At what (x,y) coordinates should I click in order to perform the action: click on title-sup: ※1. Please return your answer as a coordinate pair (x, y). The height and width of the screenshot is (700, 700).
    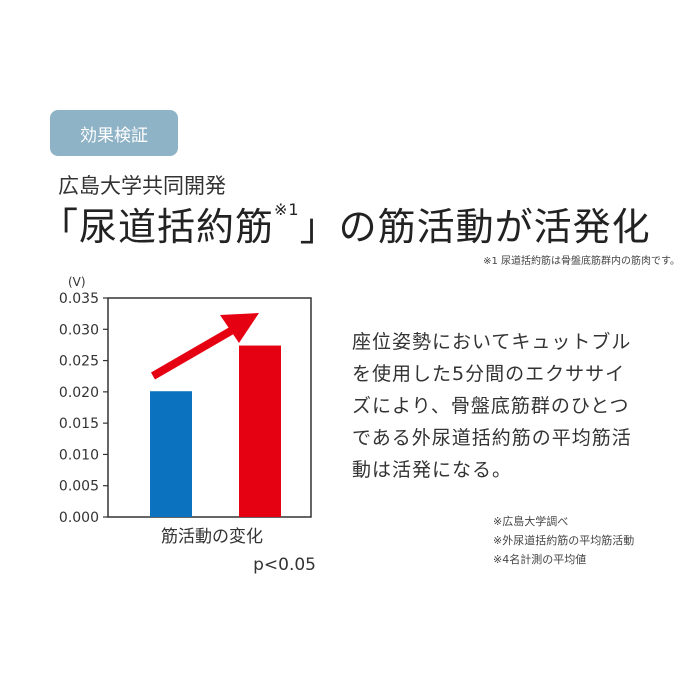
    Looking at the image, I should click on (287, 209).